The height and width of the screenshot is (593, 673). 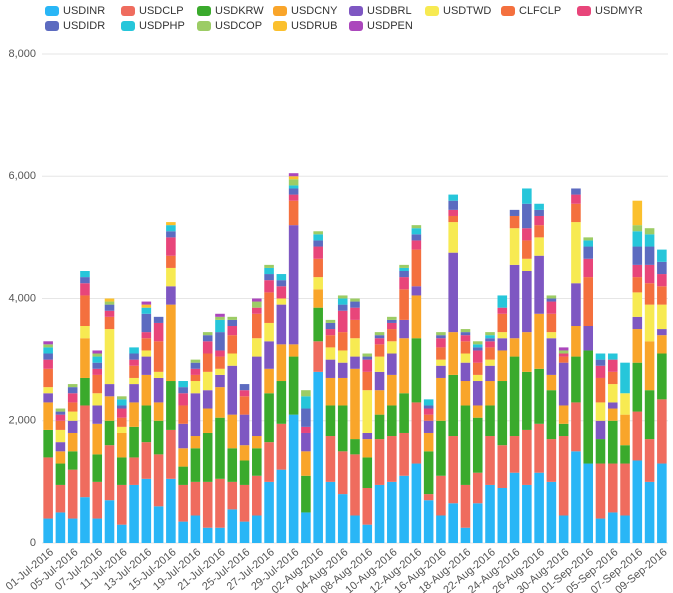 What do you see at coordinates (619, 11) in the screenshot?
I see `legend-label: USDMYR` at bounding box center [619, 11].